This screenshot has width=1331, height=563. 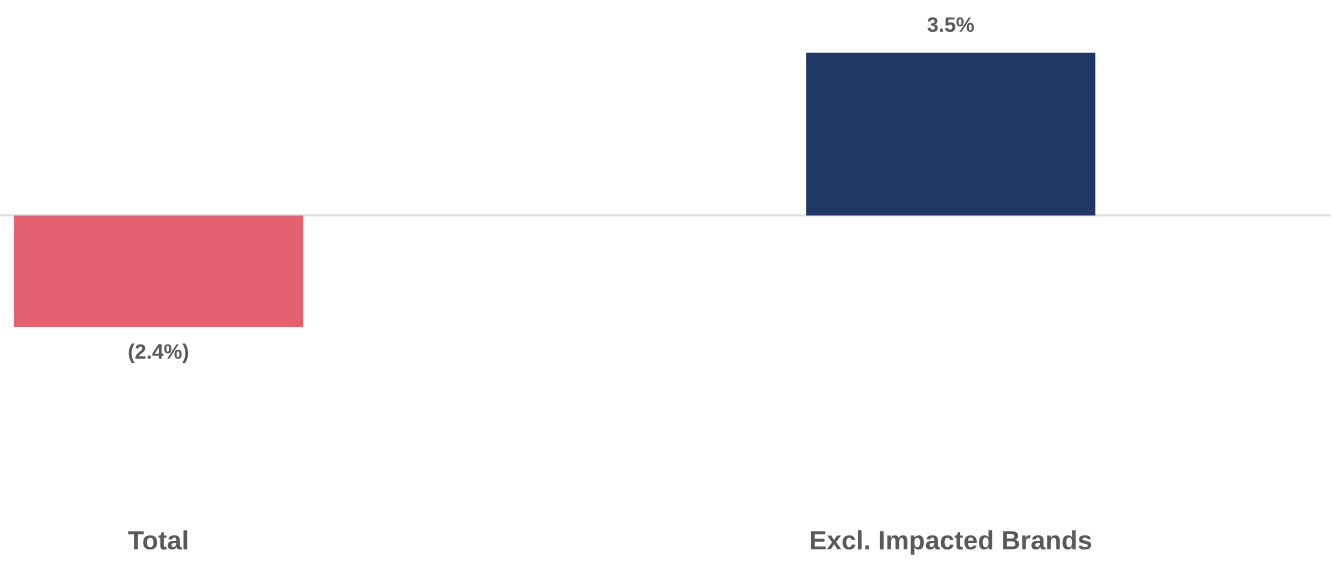 I want to click on x-tick-label: Excl. Impacted Brands, so click(x=951, y=542).